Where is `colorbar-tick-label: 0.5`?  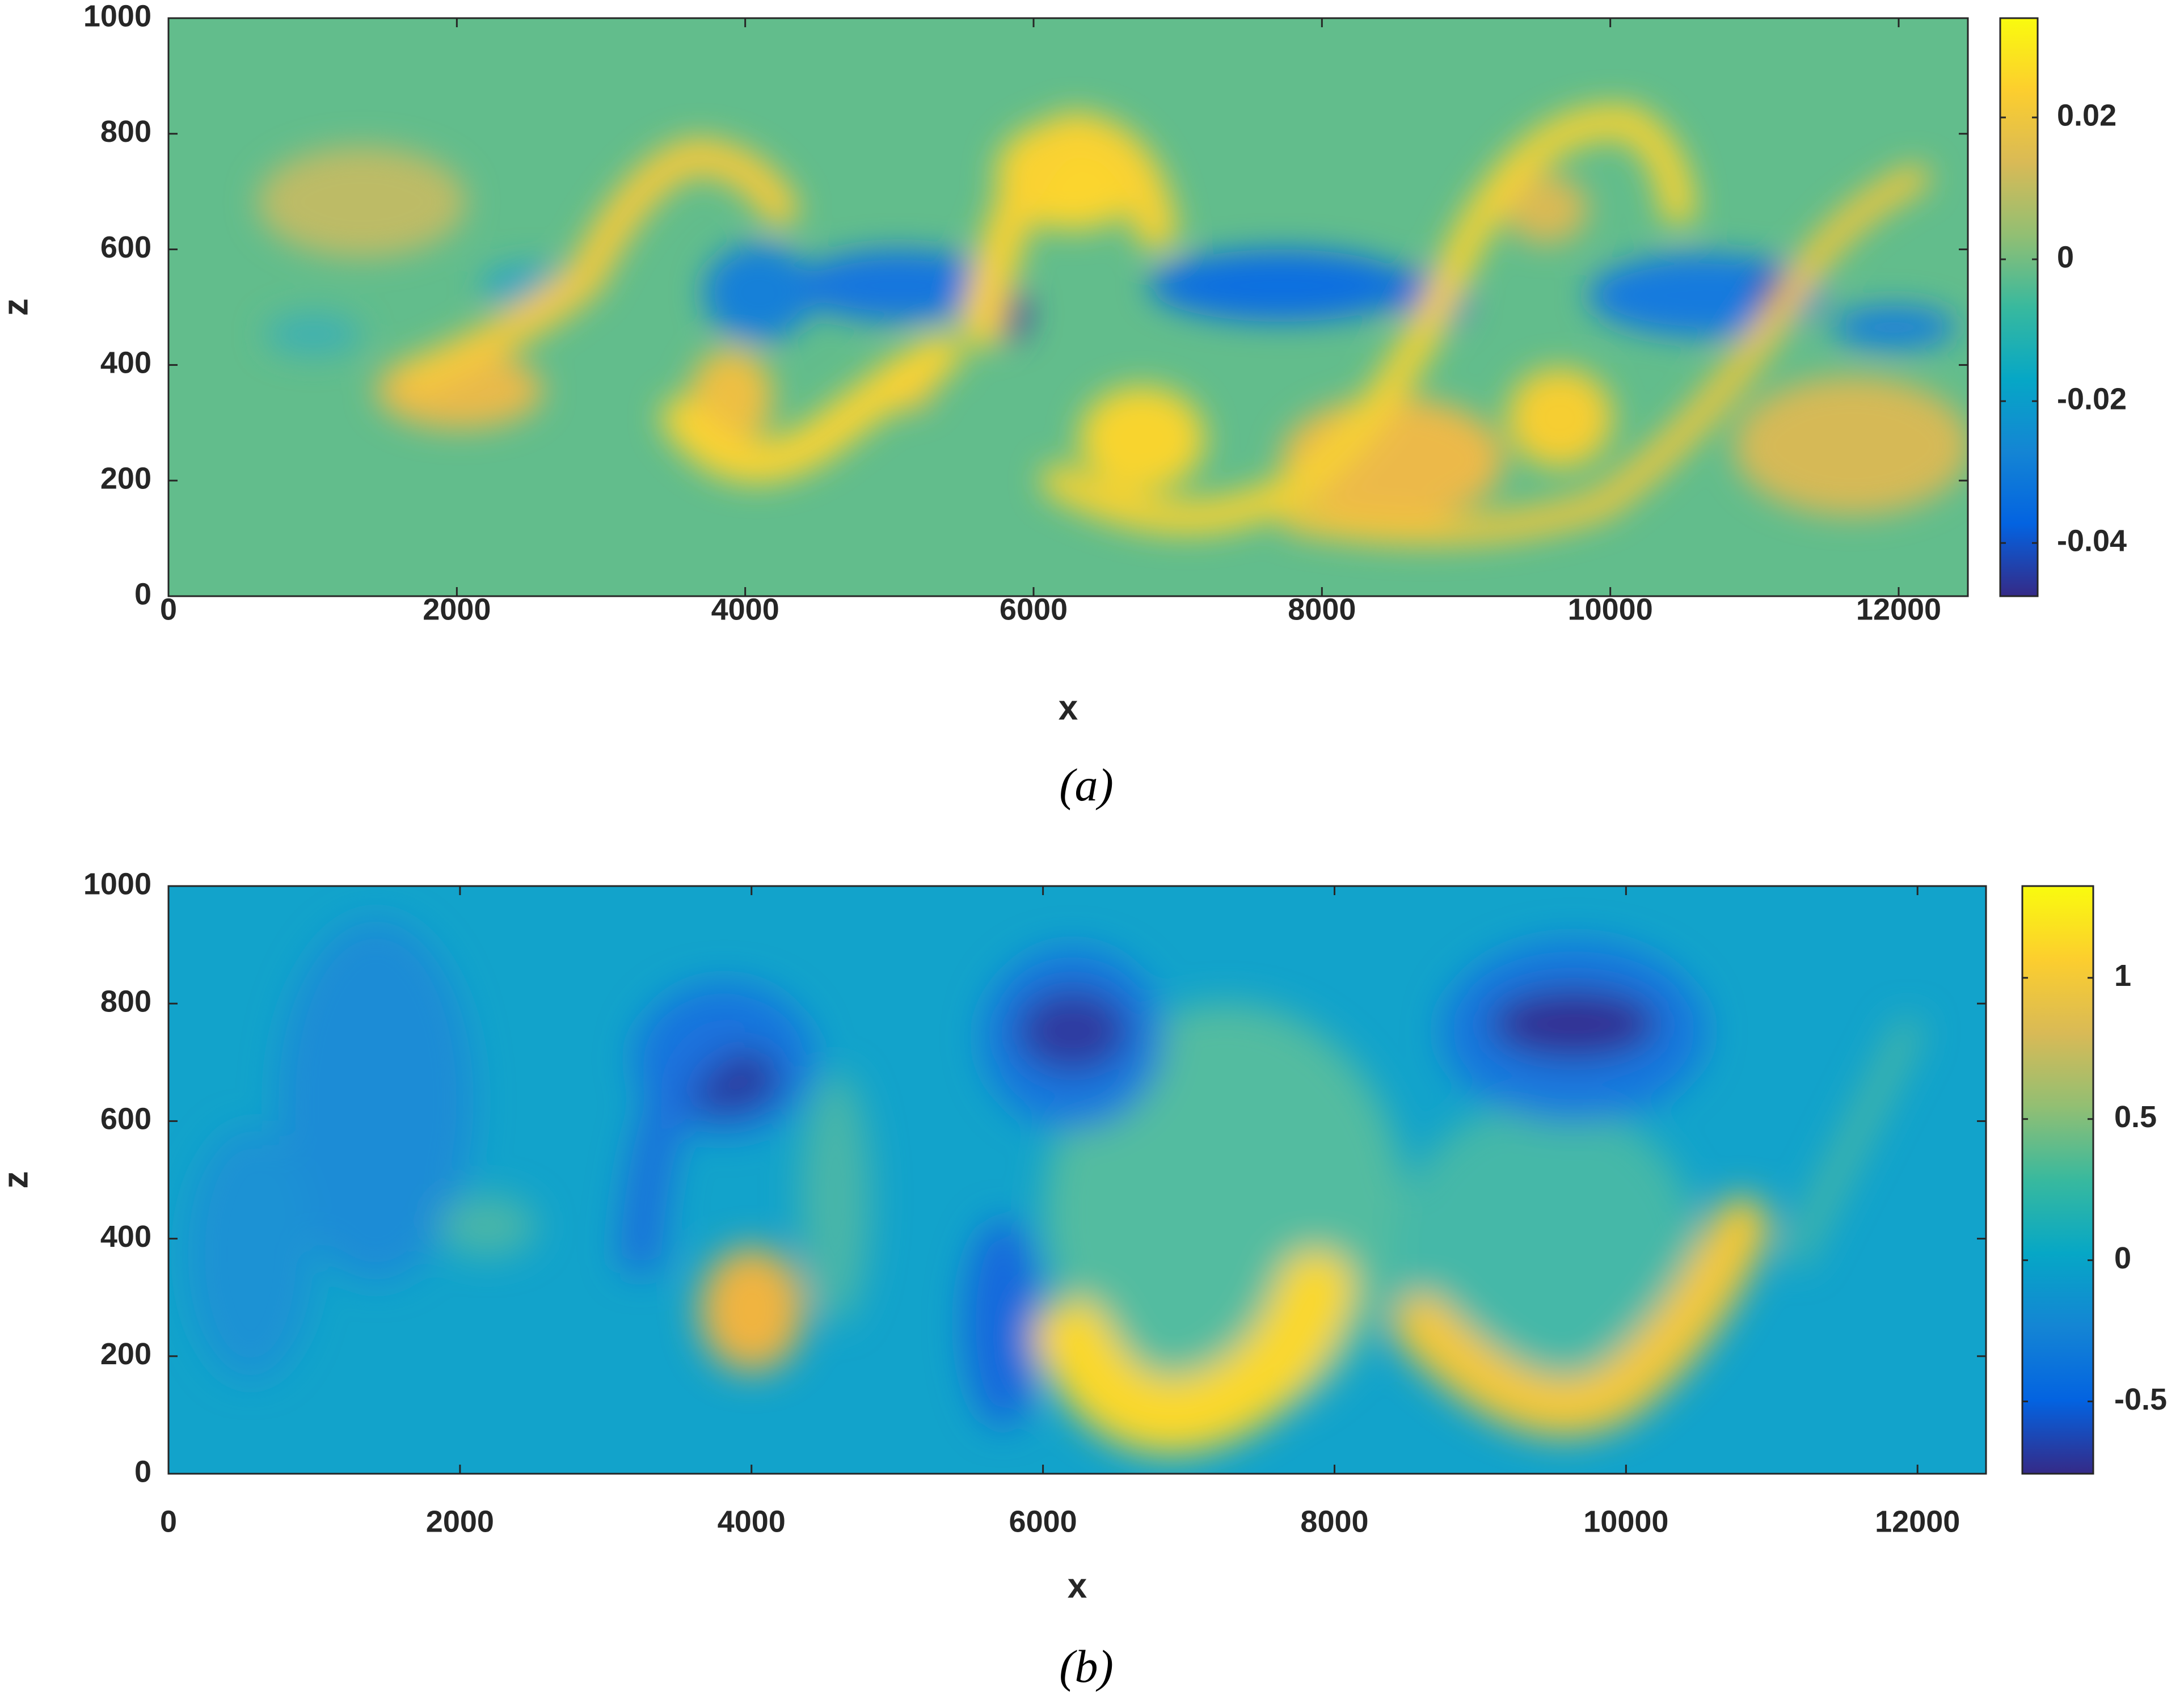
colorbar-tick-label: 0.5 is located at coordinates (2135, 1117).